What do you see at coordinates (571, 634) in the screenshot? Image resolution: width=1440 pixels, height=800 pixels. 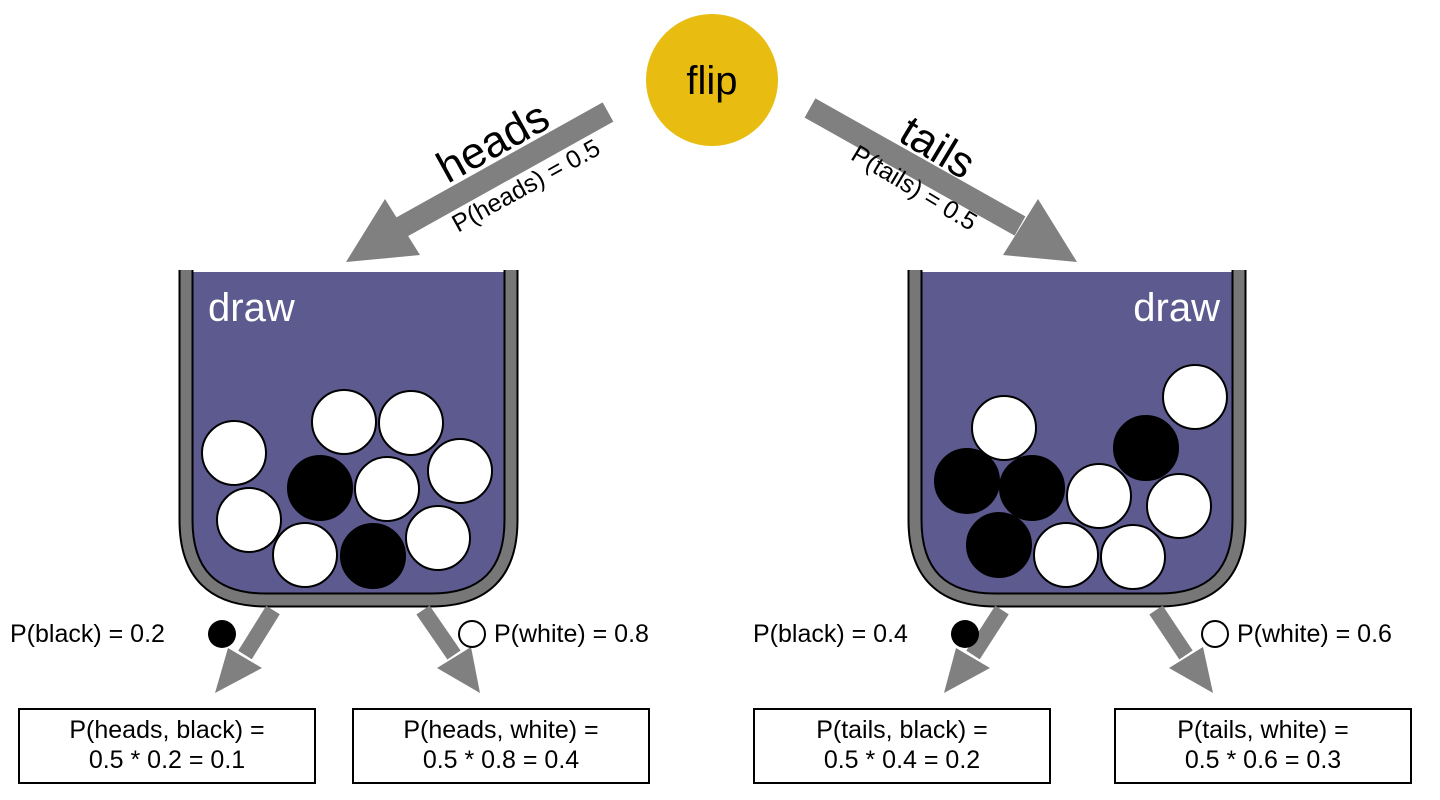 I see `left-white-probability: P(white) = 0.8` at bounding box center [571, 634].